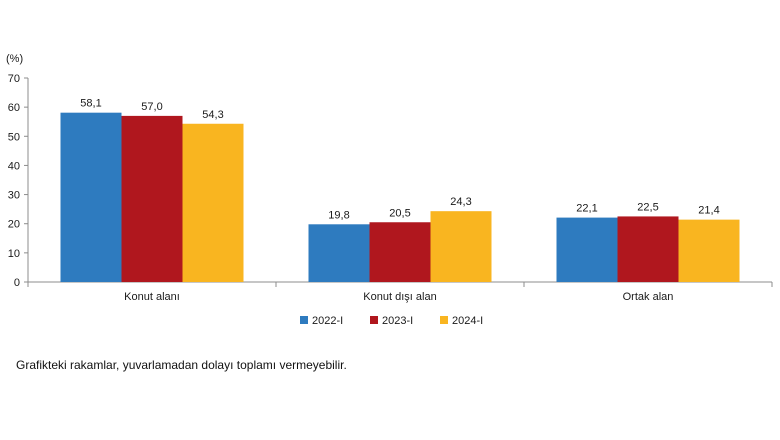  I want to click on data-label: 20,5, so click(399, 213).